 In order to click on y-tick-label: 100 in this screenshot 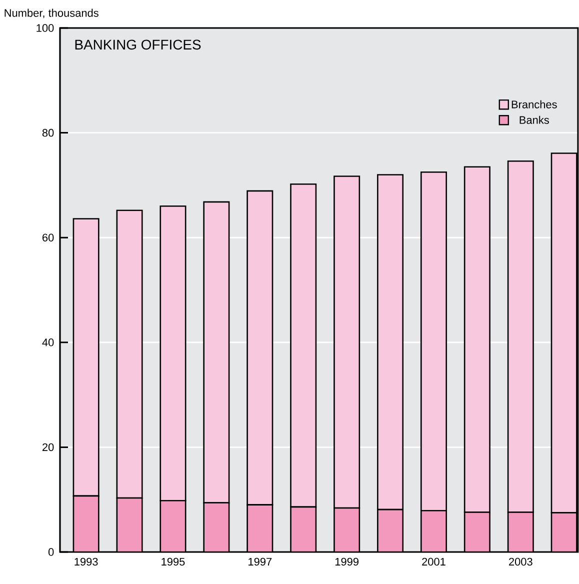, I will do `click(45, 28)`.